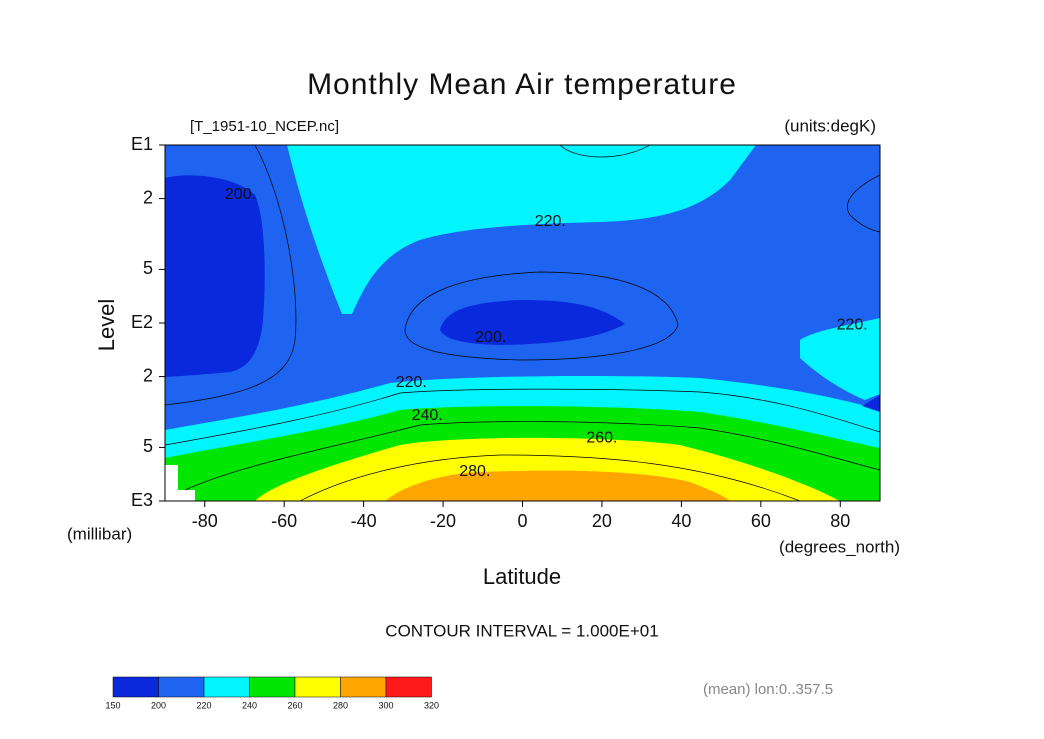  What do you see at coordinates (830, 125) in the screenshot?
I see `units-label: (units:degK)` at bounding box center [830, 125].